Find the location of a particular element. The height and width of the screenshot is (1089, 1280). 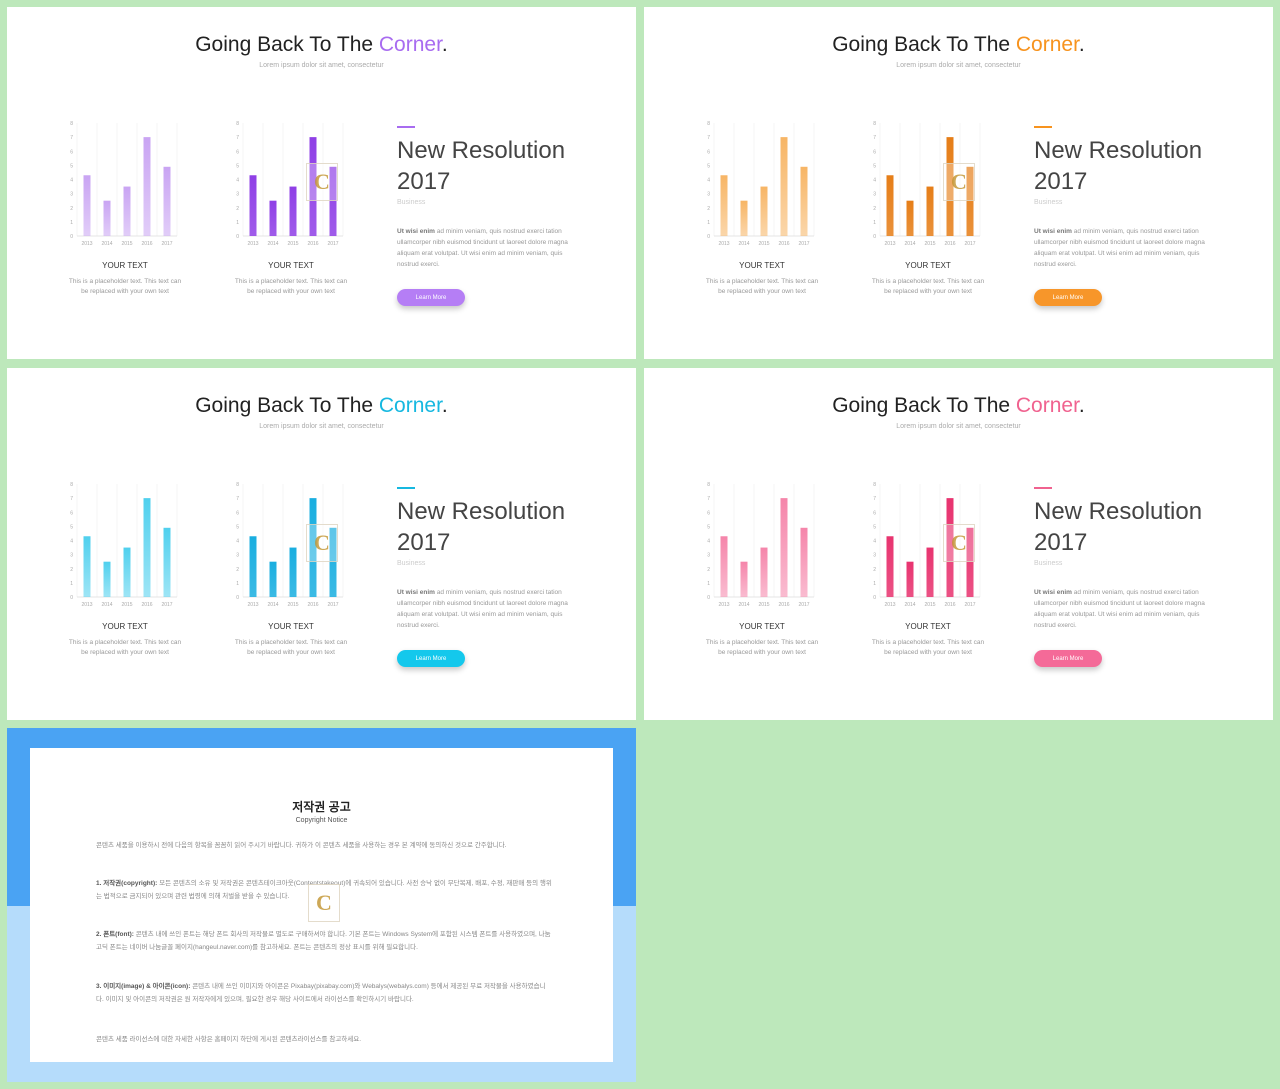

bar-2015 is located at coordinates (930, 572).